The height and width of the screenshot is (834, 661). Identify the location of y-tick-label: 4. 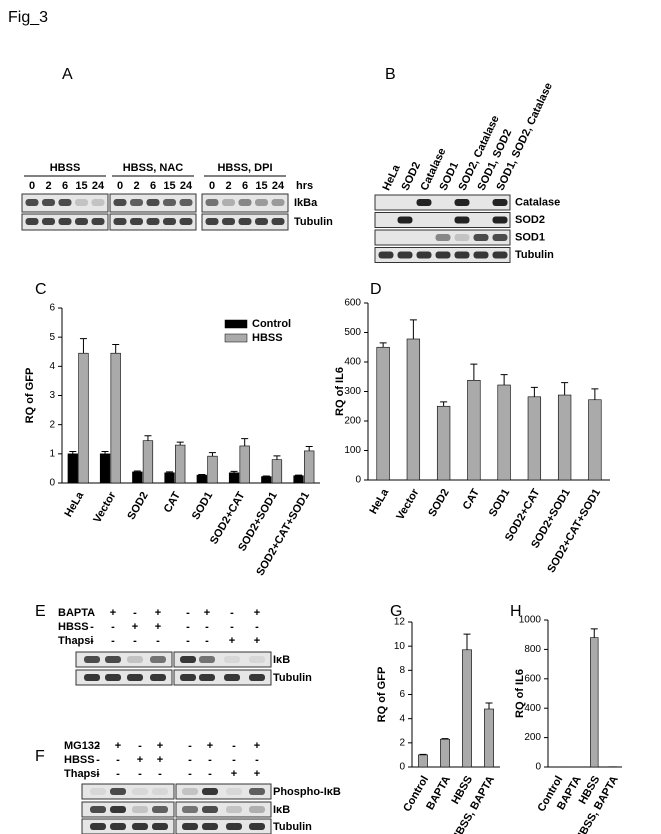
(402, 718).